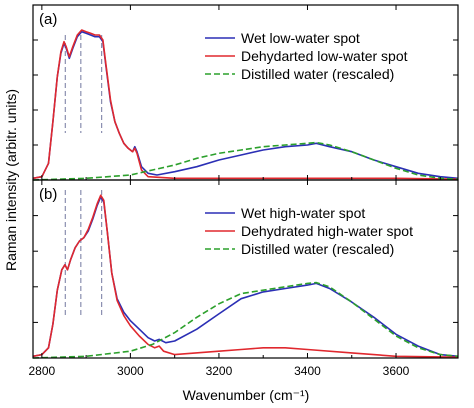 This screenshot has width=474, height=408. What do you see at coordinates (303, 213) in the screenshot?
I see `legend-entry-1: Wet high-water spot` at bounding box center [303, 213].